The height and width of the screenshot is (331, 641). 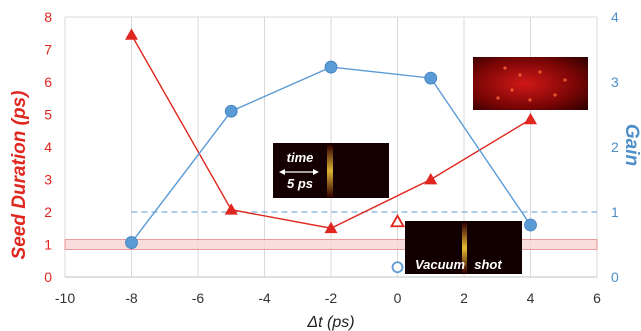 What do you see at coordinates (48, 82) in the screenshot?
I see `left-tick-label: 6` at bounding box center [48, 82].